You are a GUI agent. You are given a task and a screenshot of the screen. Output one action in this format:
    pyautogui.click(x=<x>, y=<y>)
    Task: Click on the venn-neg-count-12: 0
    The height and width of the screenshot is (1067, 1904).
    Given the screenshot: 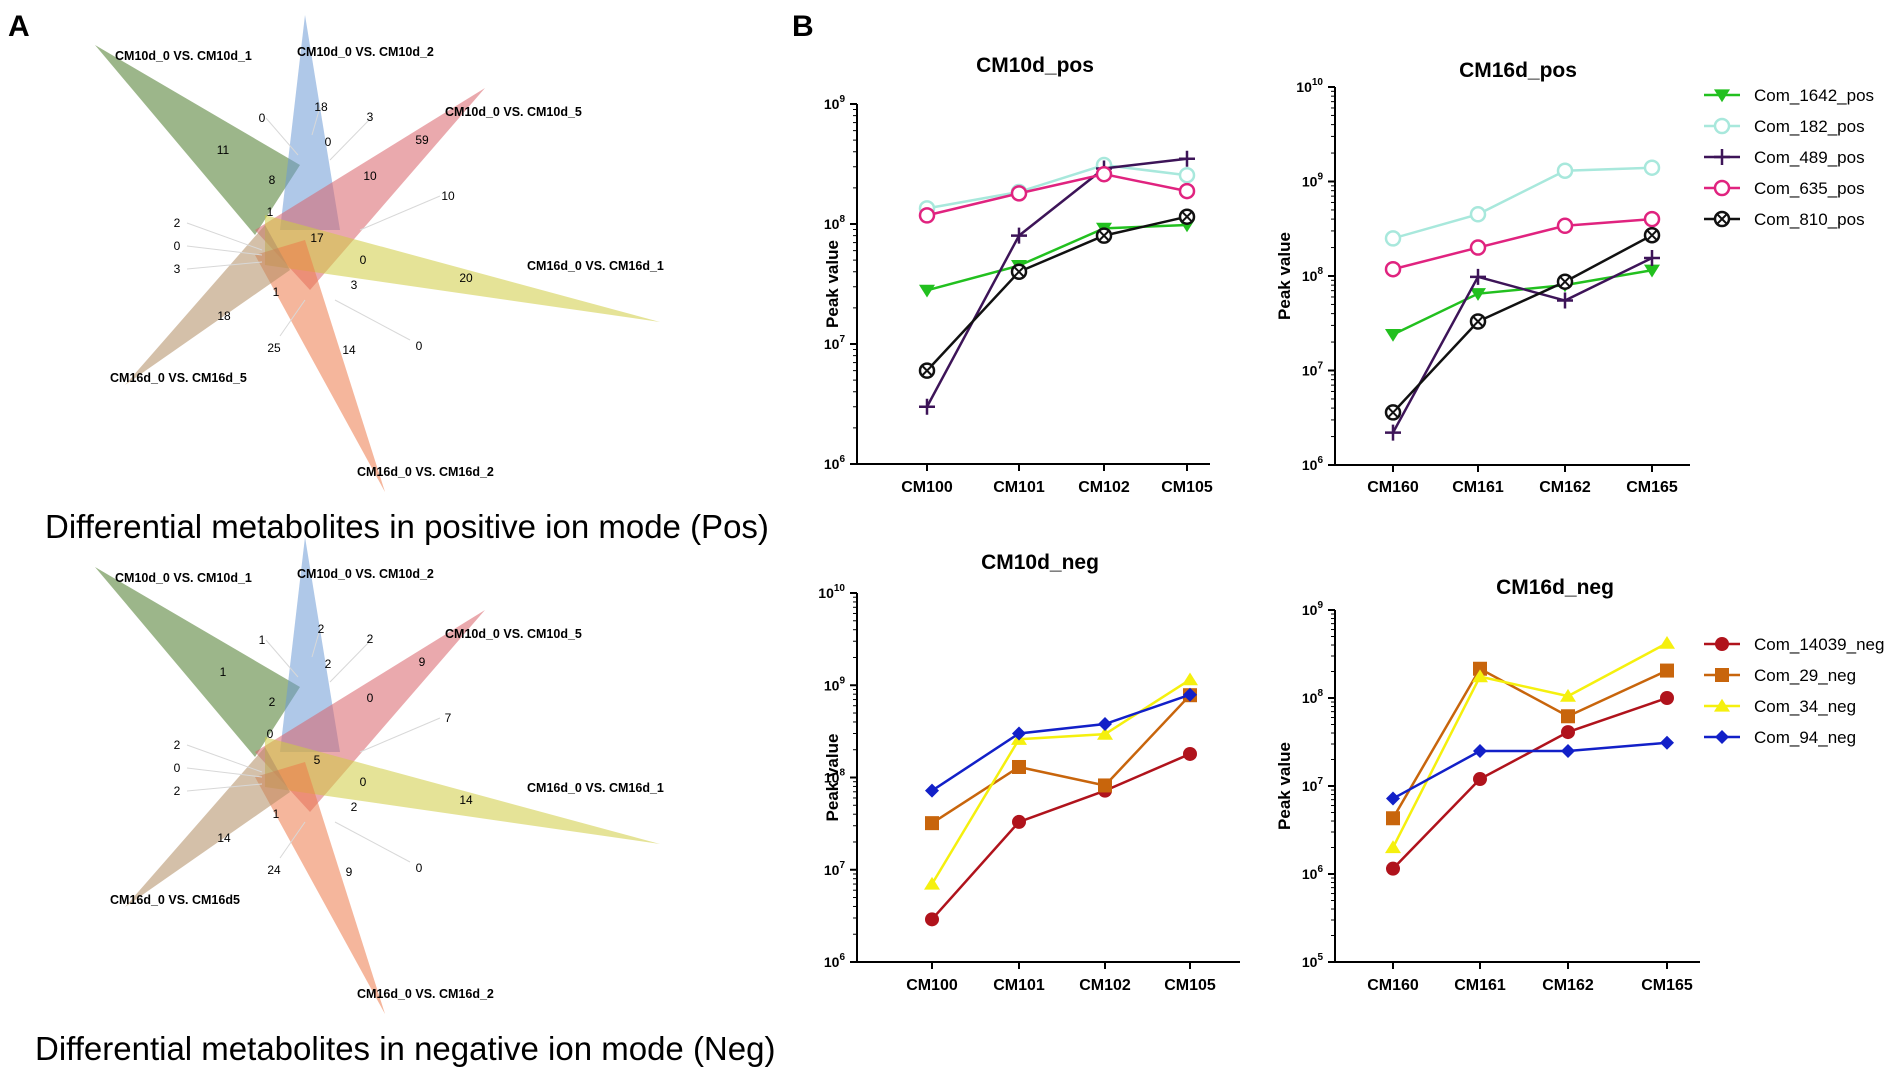 What is the action you would take?
    pyautogui.click(x=363, y=782)
    